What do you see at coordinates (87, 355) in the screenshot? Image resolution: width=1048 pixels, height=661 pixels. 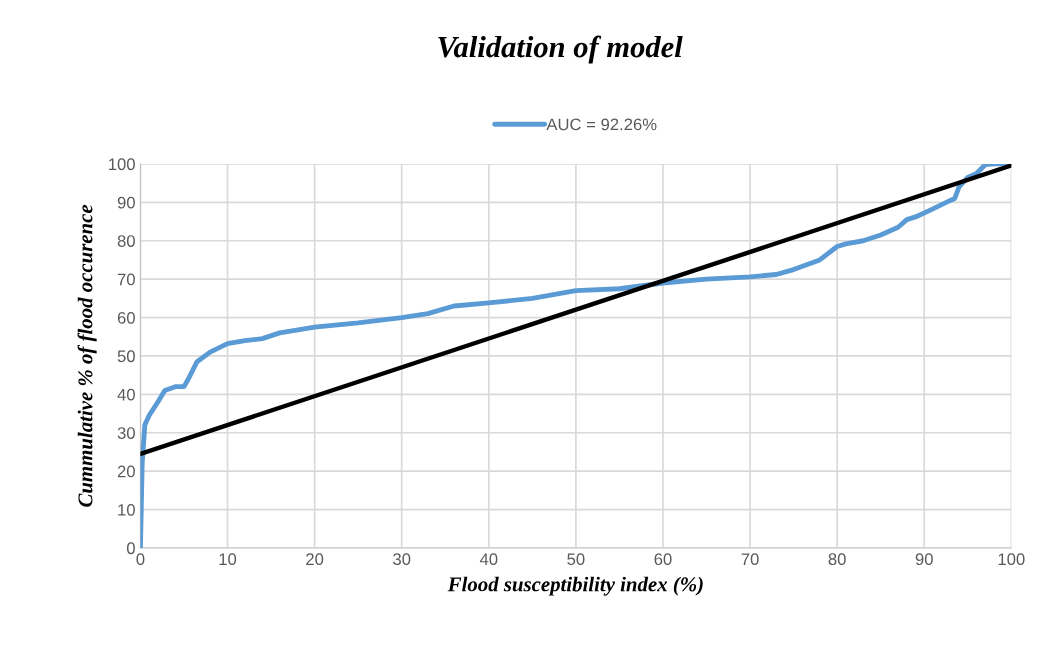 I see `y-axis-title: Cummulative % of flood occurence` at bounding box center [87, 355].